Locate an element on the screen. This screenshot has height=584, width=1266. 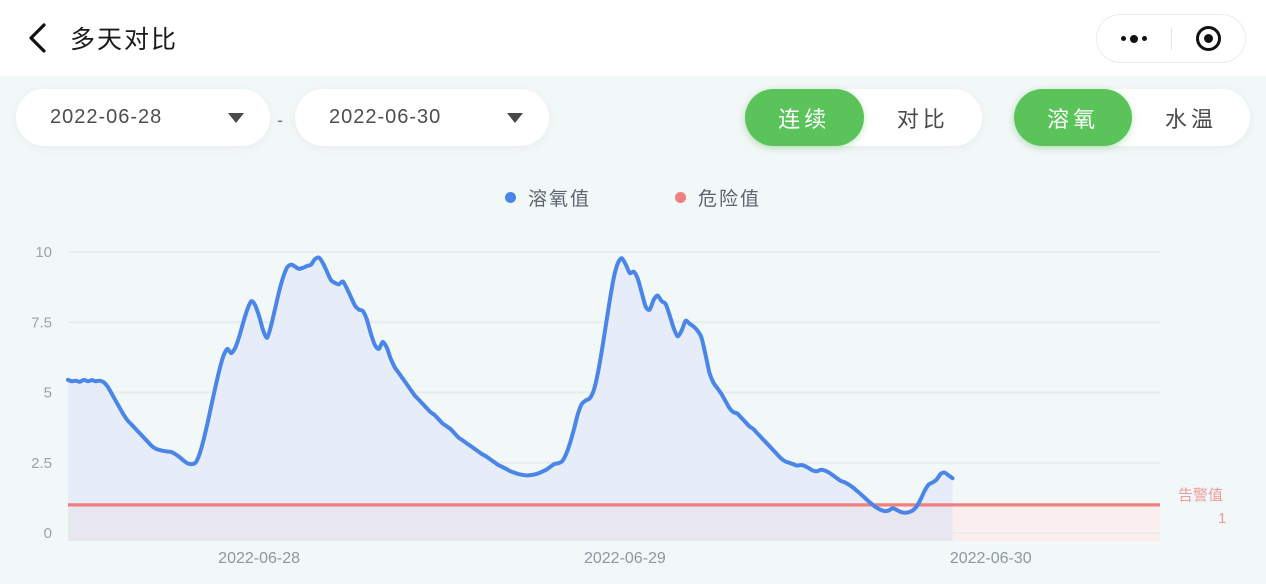
legend-item-oxygen: 溶氧值 is located at coordinates (547, 197).